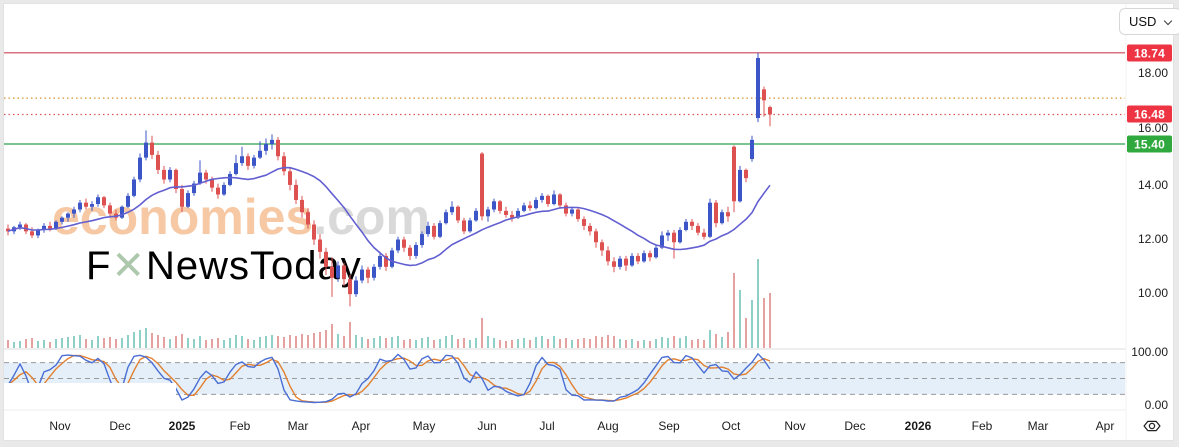 The height and width of the screenshot is (447, 1179). Describe the element at coordinates (240, 426) in the screenshot. I see `time-tick-label: Feb` at that location.